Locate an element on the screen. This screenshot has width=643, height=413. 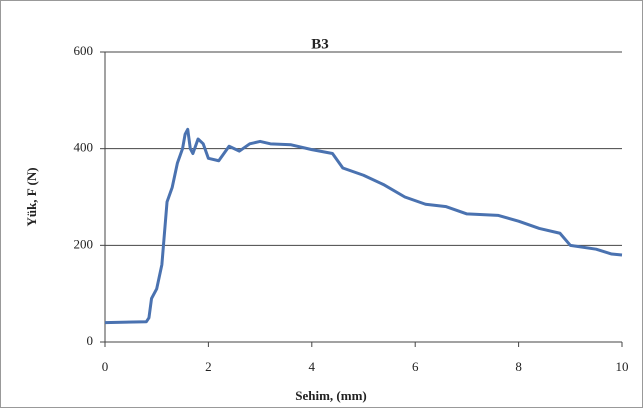
x-axis-label: Sehim, (mm) is located at coordinates (331, 395).